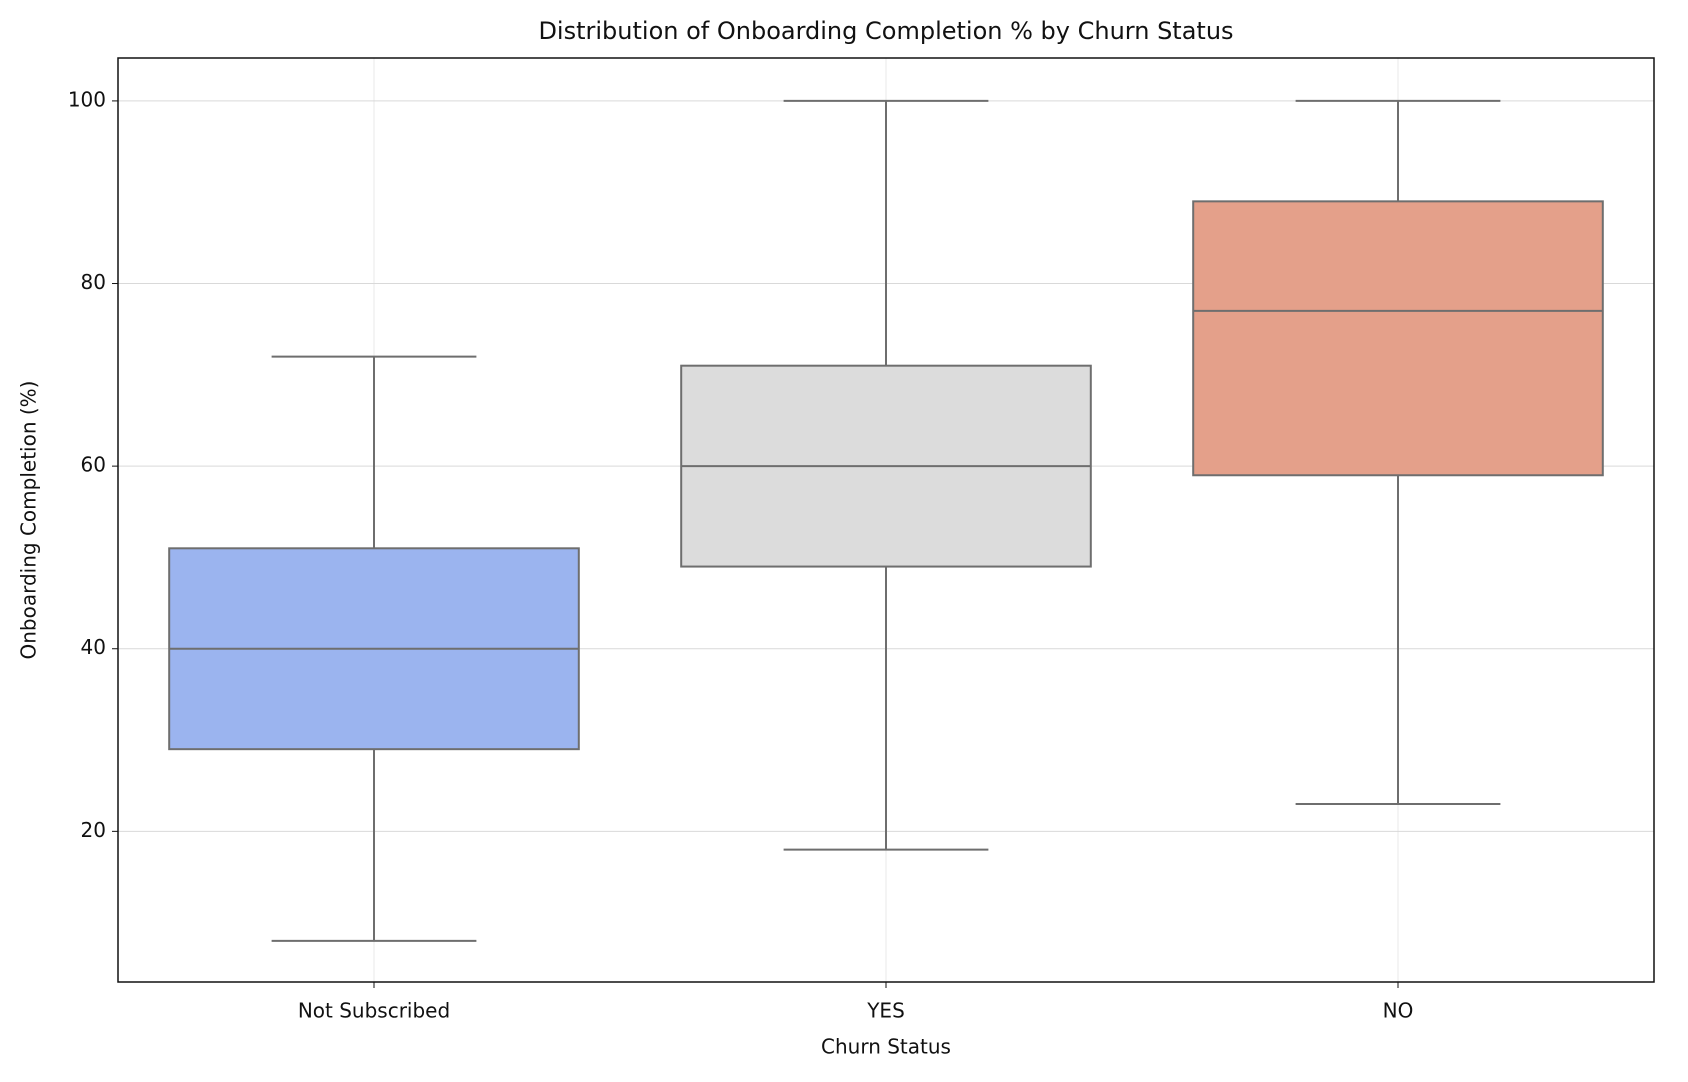  I want to click on x-tick-label: Not Subscribed, so click(374, 1011).